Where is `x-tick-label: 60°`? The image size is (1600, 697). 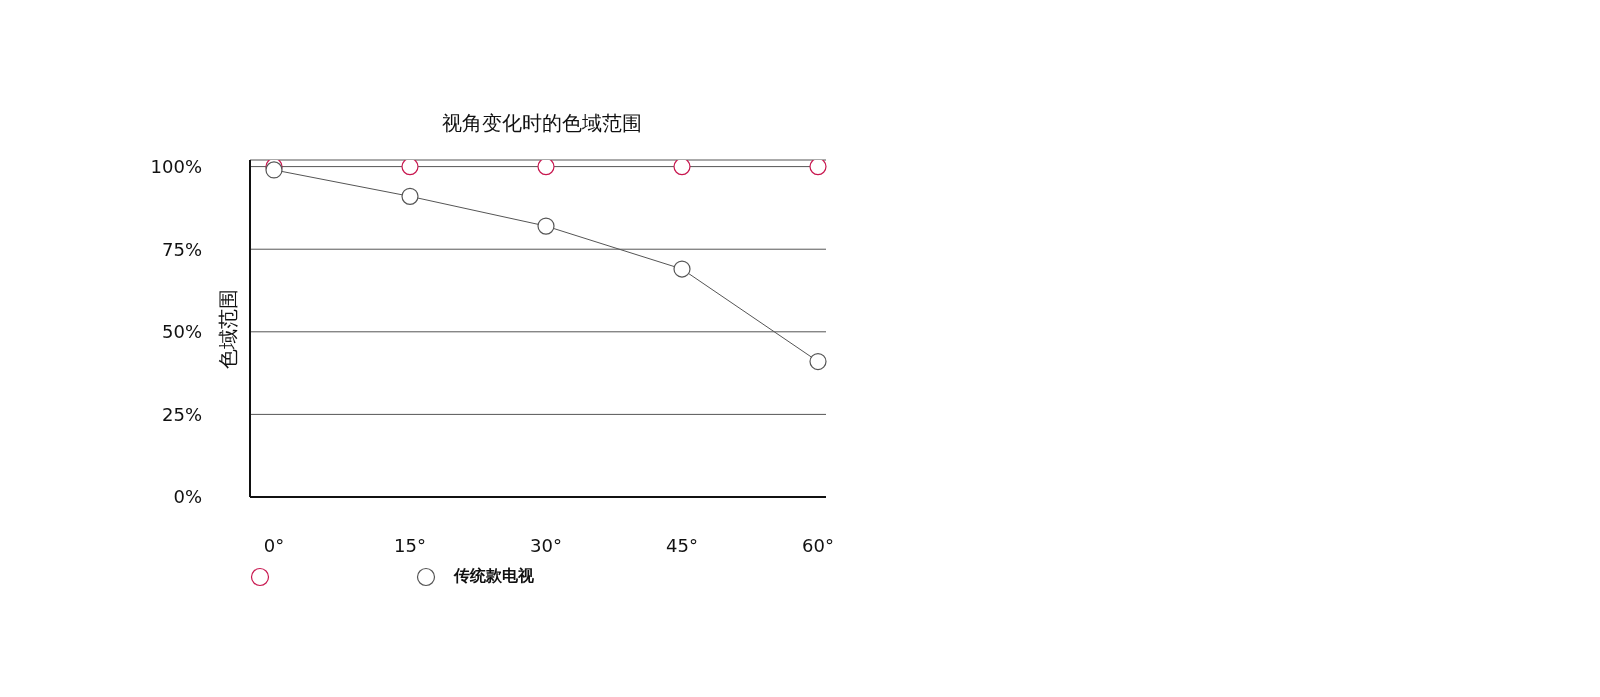 x-tick-label: 60° is located at coordinates (818, 545).